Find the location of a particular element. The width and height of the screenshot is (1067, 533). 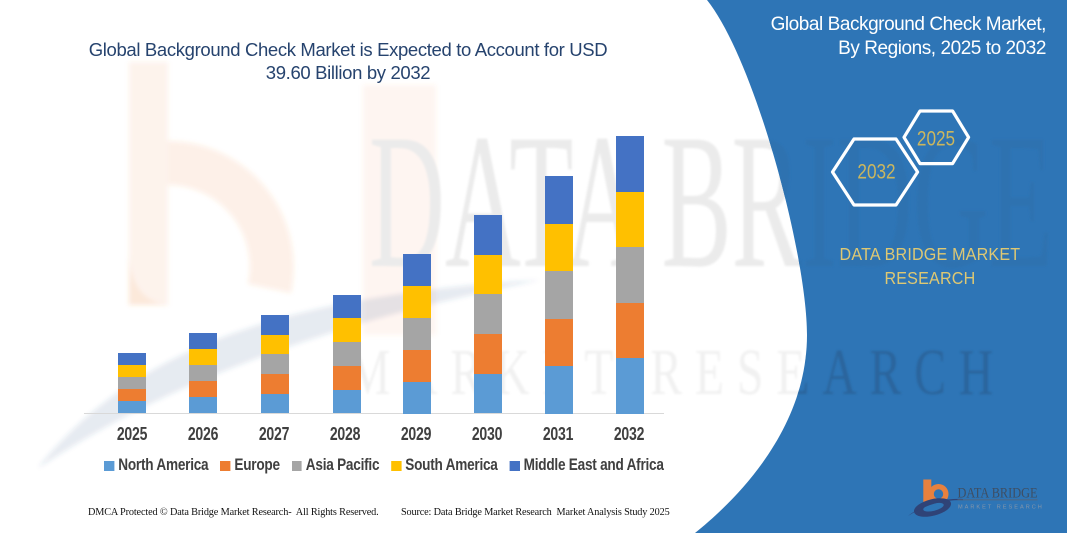

svg-text: MARKET RESEARCH is located at coordinates (1001, 508).